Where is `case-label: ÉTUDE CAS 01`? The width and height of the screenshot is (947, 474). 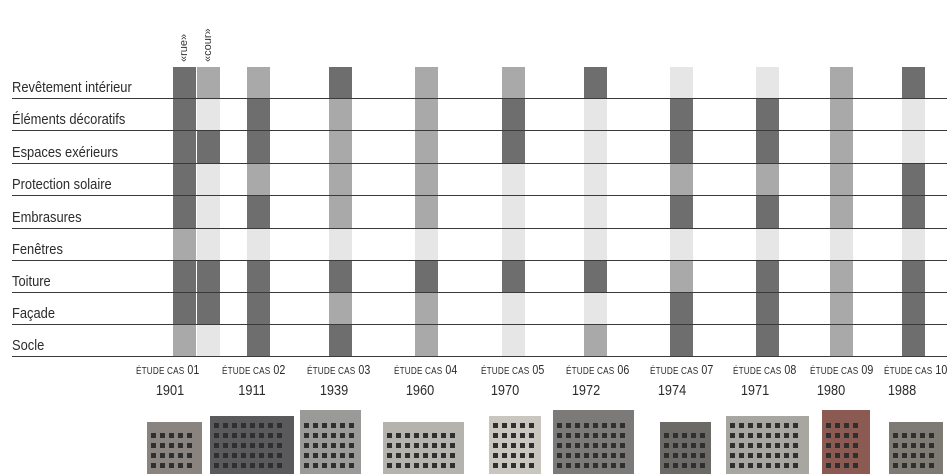 case-label: ÉTUDE CAS 01 is located at coordinates (167, 369).